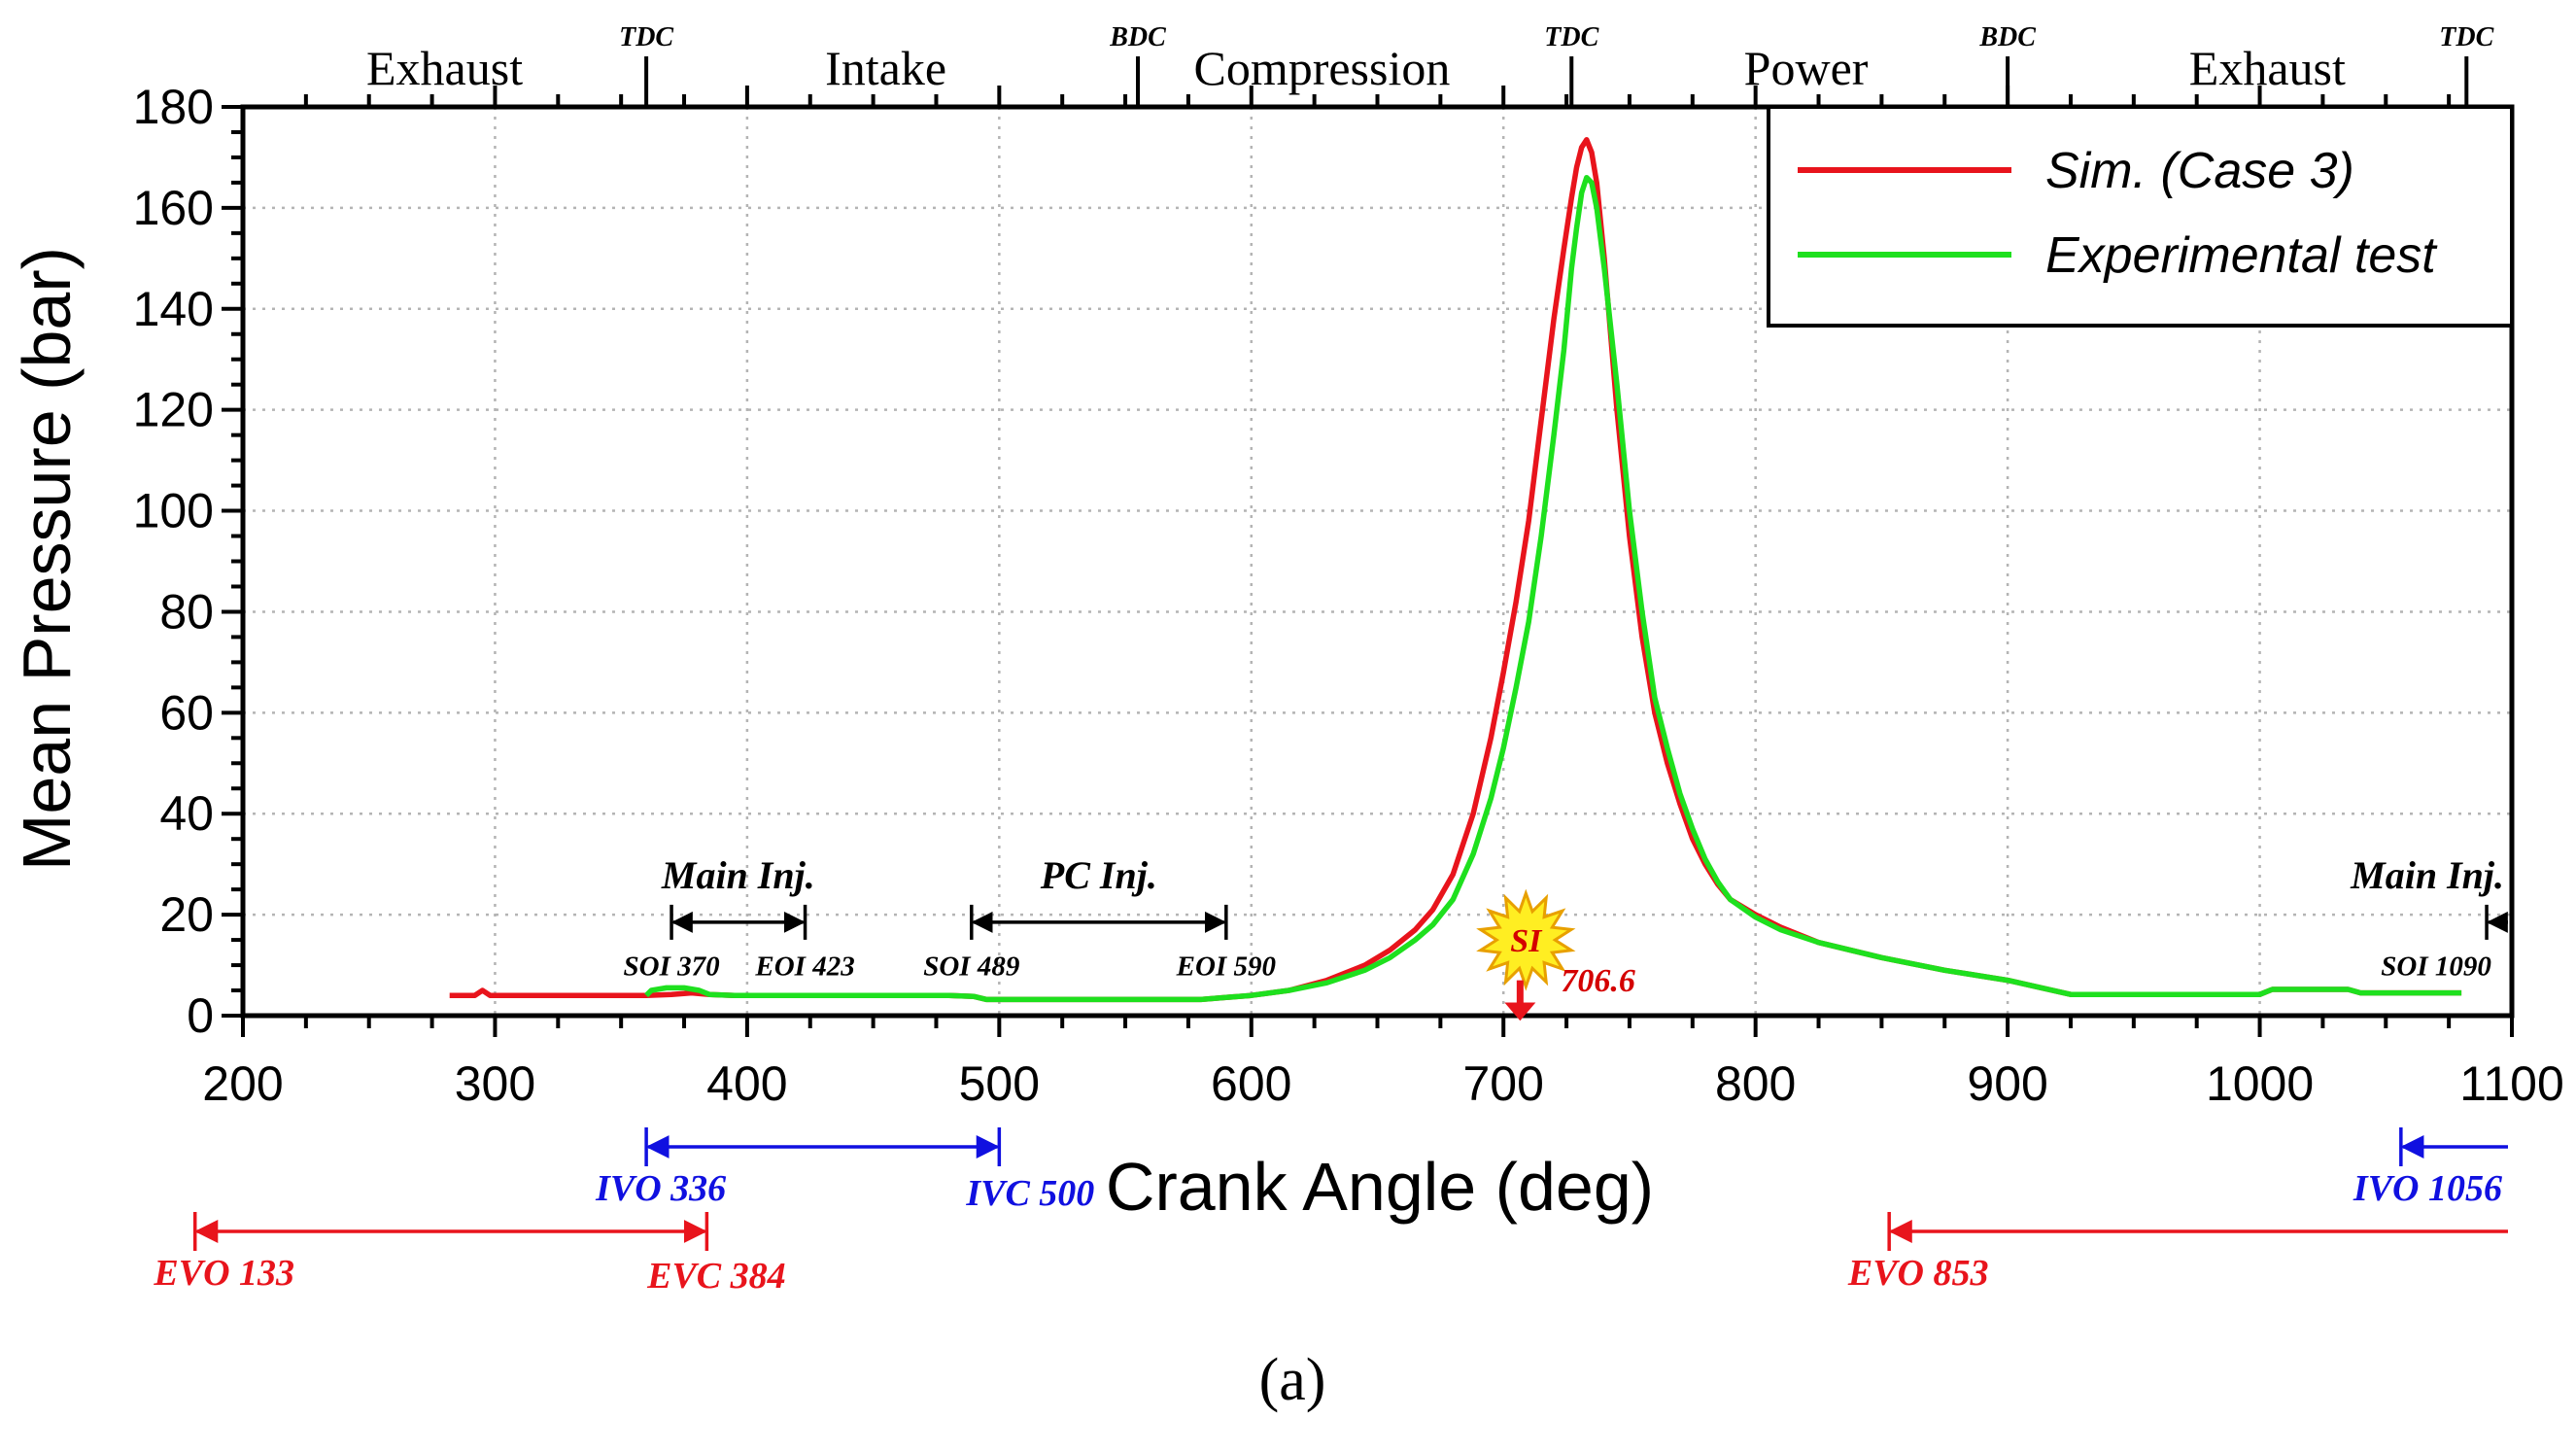 The width and height of the screenshot is (2576, 1453). I want to click on y-tick-label: 180, so click(173, 107).